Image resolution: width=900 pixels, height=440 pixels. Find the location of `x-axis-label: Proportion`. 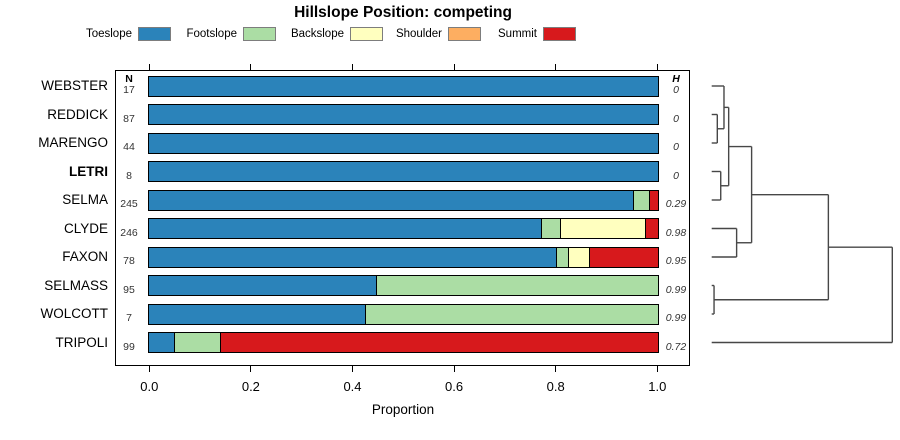

x-axis-label: Proportion is located at coordinates (403, 409).